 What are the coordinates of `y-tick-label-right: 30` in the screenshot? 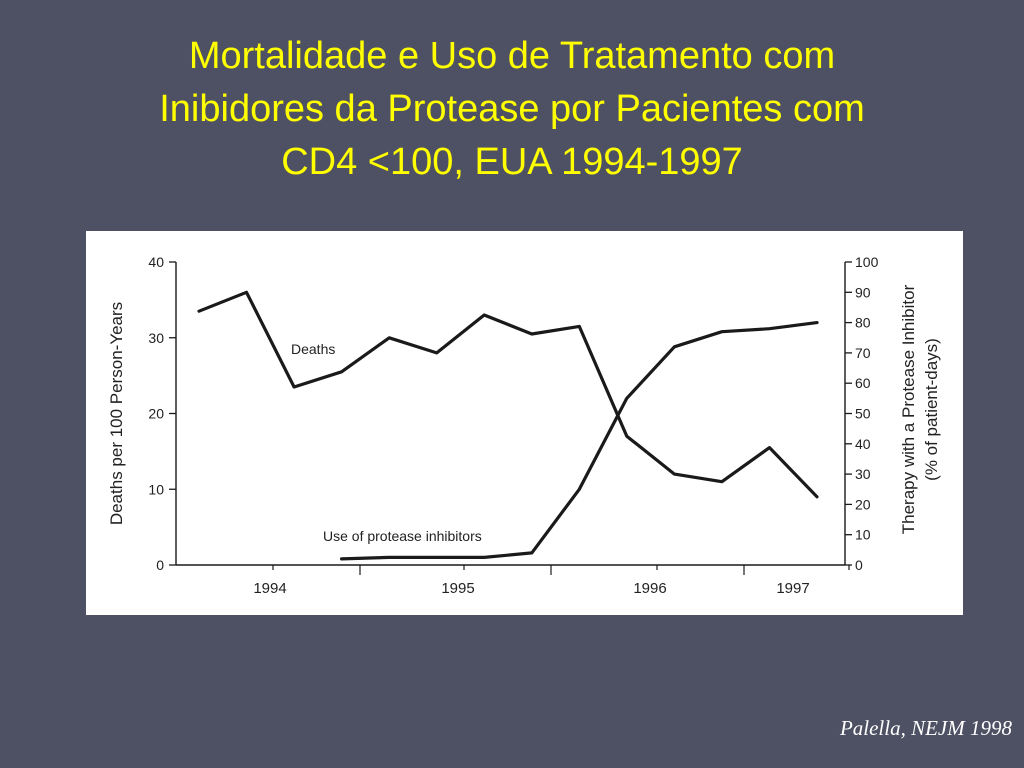 It's located at (863, 474).